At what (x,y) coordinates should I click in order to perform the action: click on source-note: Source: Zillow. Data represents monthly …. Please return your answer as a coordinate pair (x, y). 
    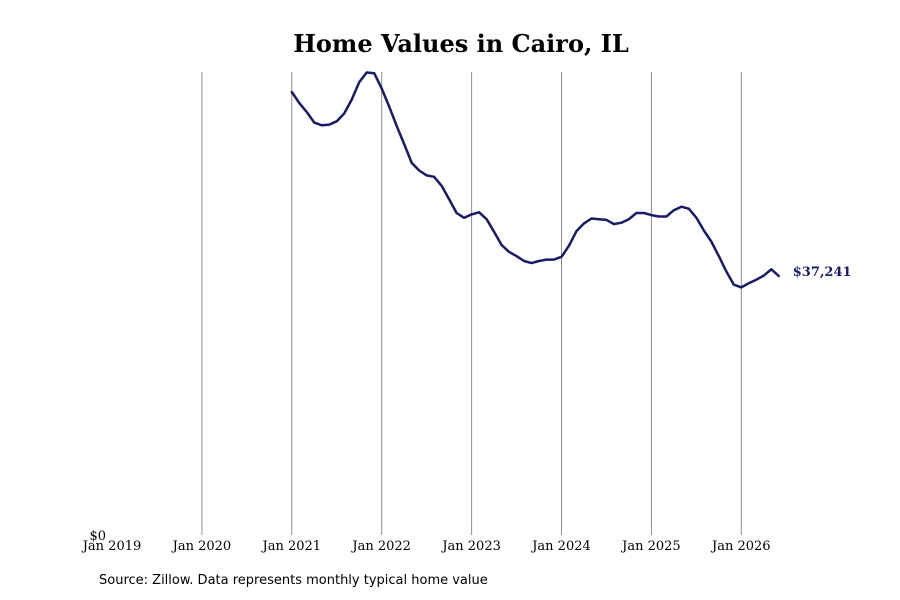
    Looking at the image, I should click on (293, 580).